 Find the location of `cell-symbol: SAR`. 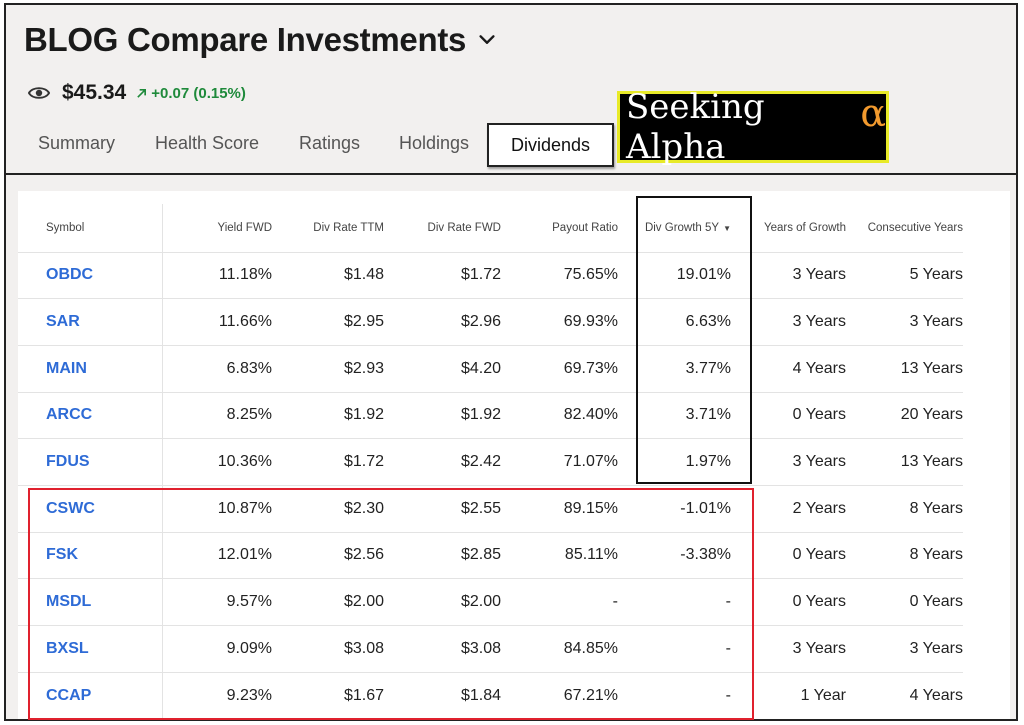

cell-symbol: SAR is located at coordinates (90, 322).